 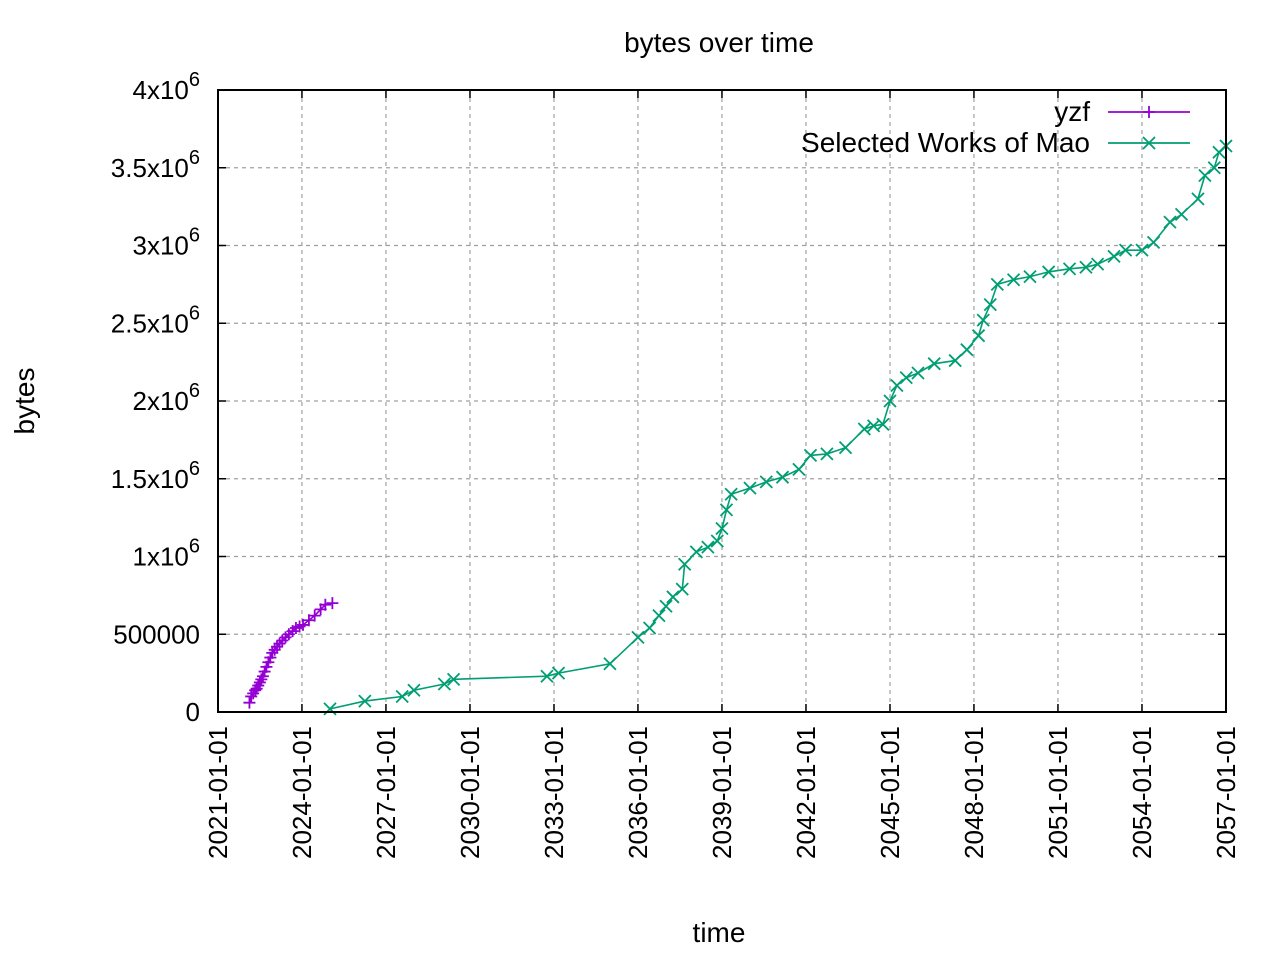 What do you see at coordinates (302, 792) in the screenshot?
I see `x-tick-label: 2024-01-01` at bounding box center [302, 792].